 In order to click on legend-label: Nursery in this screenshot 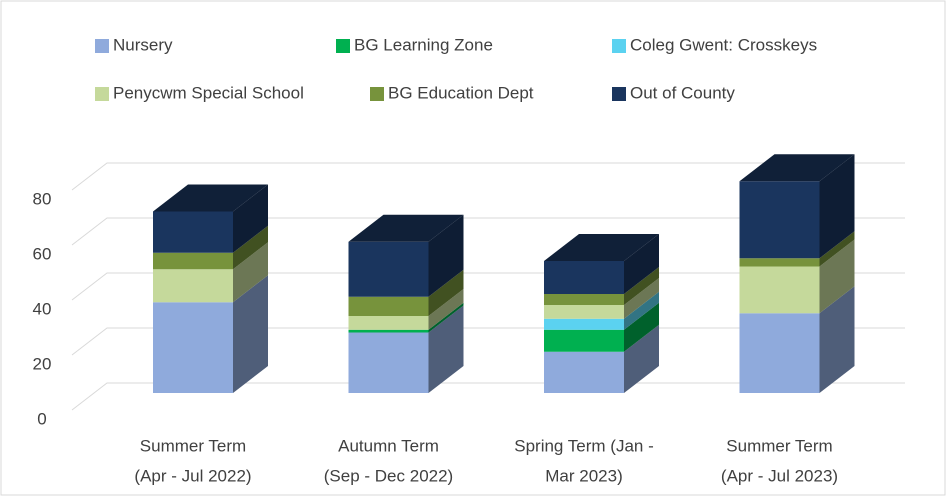, I will do `click(143, 44)`.